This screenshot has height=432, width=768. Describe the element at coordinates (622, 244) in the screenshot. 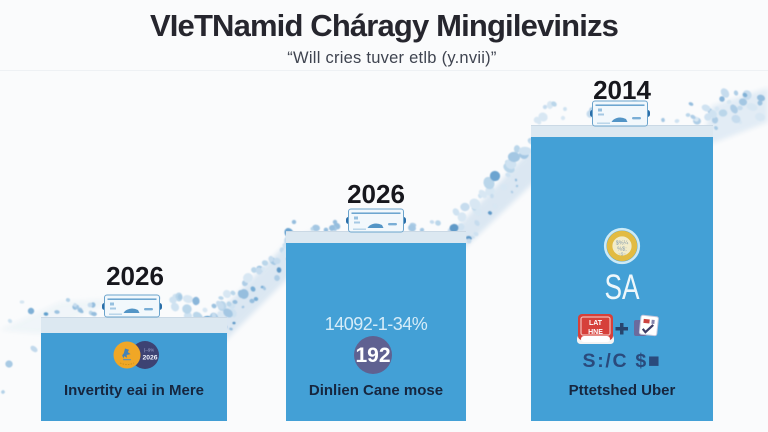

I see `svg-text: $%¼` at that location.